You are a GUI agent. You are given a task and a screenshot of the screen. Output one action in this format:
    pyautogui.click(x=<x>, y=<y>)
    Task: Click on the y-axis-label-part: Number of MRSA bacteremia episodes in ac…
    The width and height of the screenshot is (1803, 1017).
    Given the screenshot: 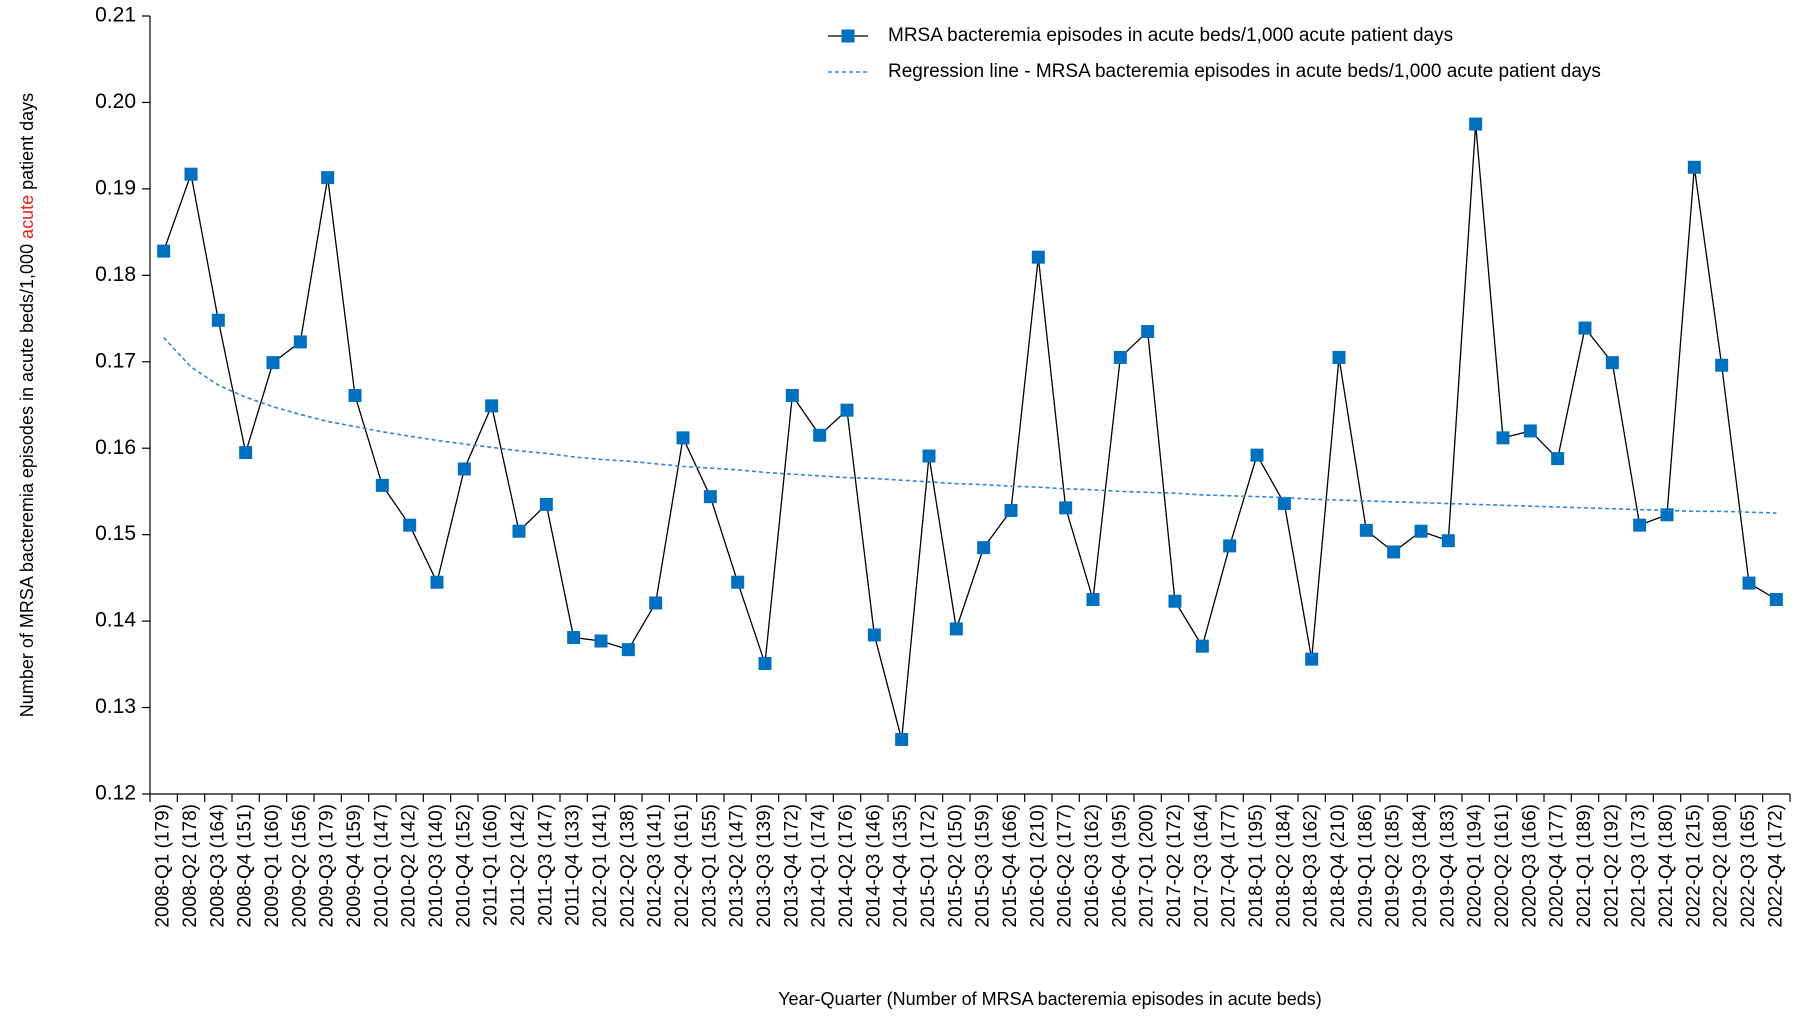 What is the action you would take?
    pyautogui.click(x=27, y=478)
    